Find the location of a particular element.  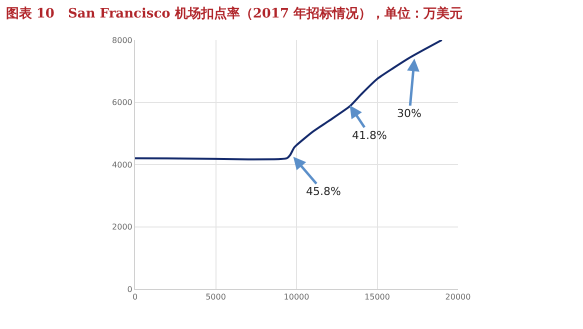

chart-title: 图表 10 San Francisco 机场扣点率（2017 年招标情况），单位：万美元 is located at coordinates (234, 13).